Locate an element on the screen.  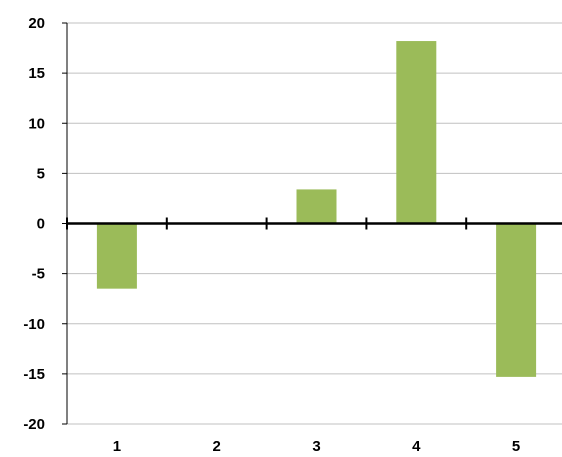
x-tick-label: 4 is located at coordinates (416, 446).